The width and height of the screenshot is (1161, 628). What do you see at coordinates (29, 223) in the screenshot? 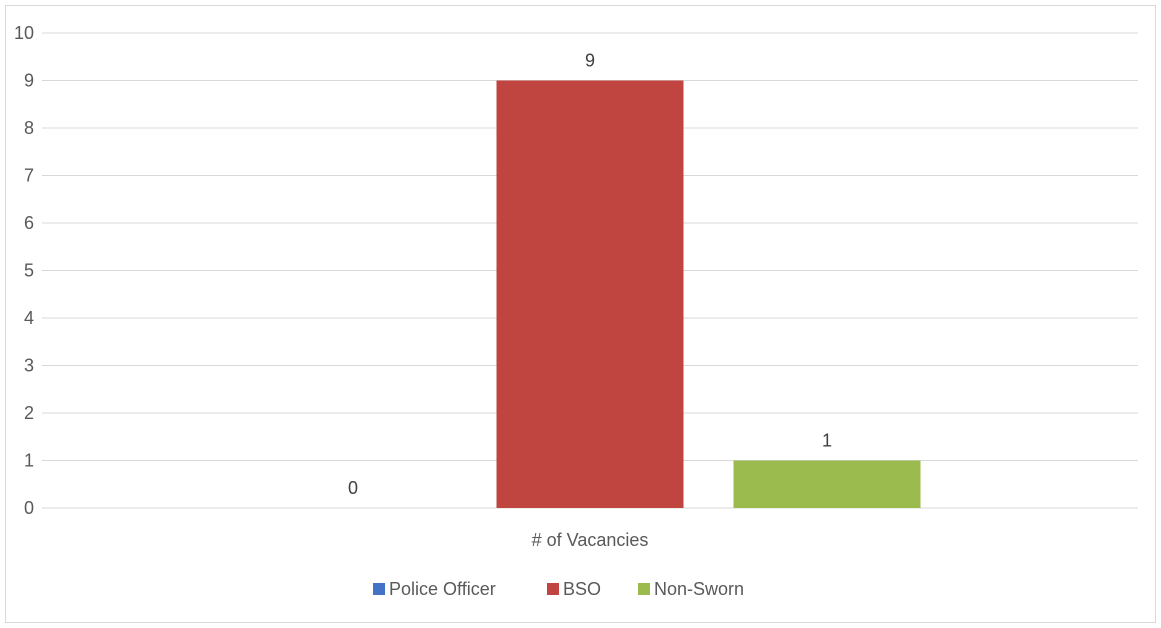
I see `y-tick-label: 6` at bounding box center [29, 223].